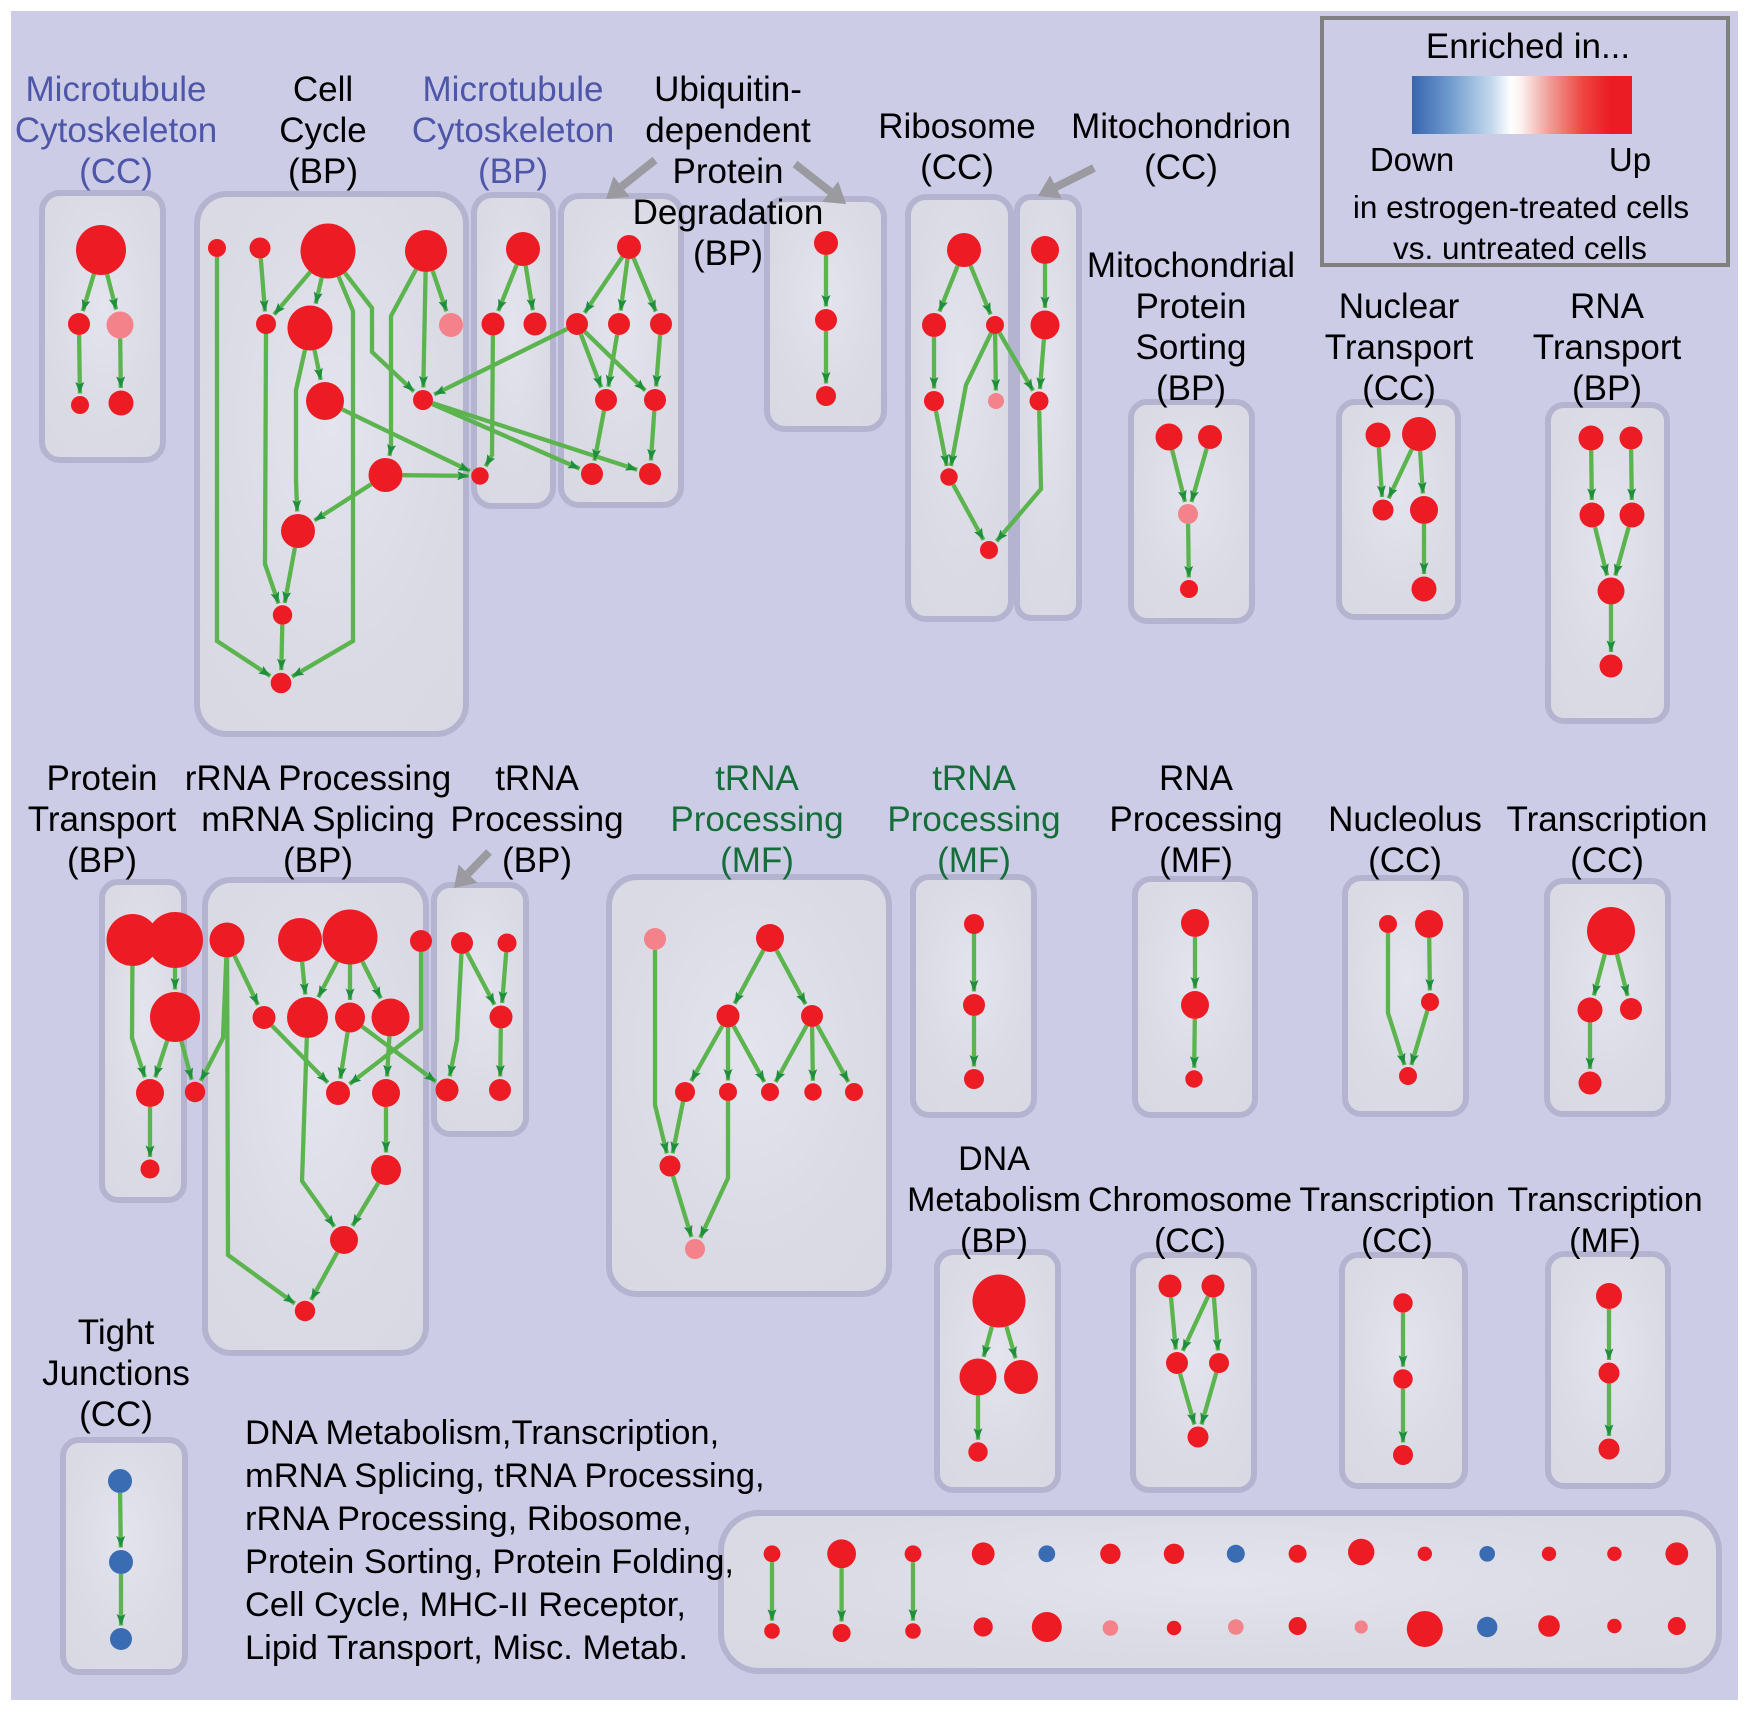  I want to click on svg-text: Tight, so click(116, 1332).